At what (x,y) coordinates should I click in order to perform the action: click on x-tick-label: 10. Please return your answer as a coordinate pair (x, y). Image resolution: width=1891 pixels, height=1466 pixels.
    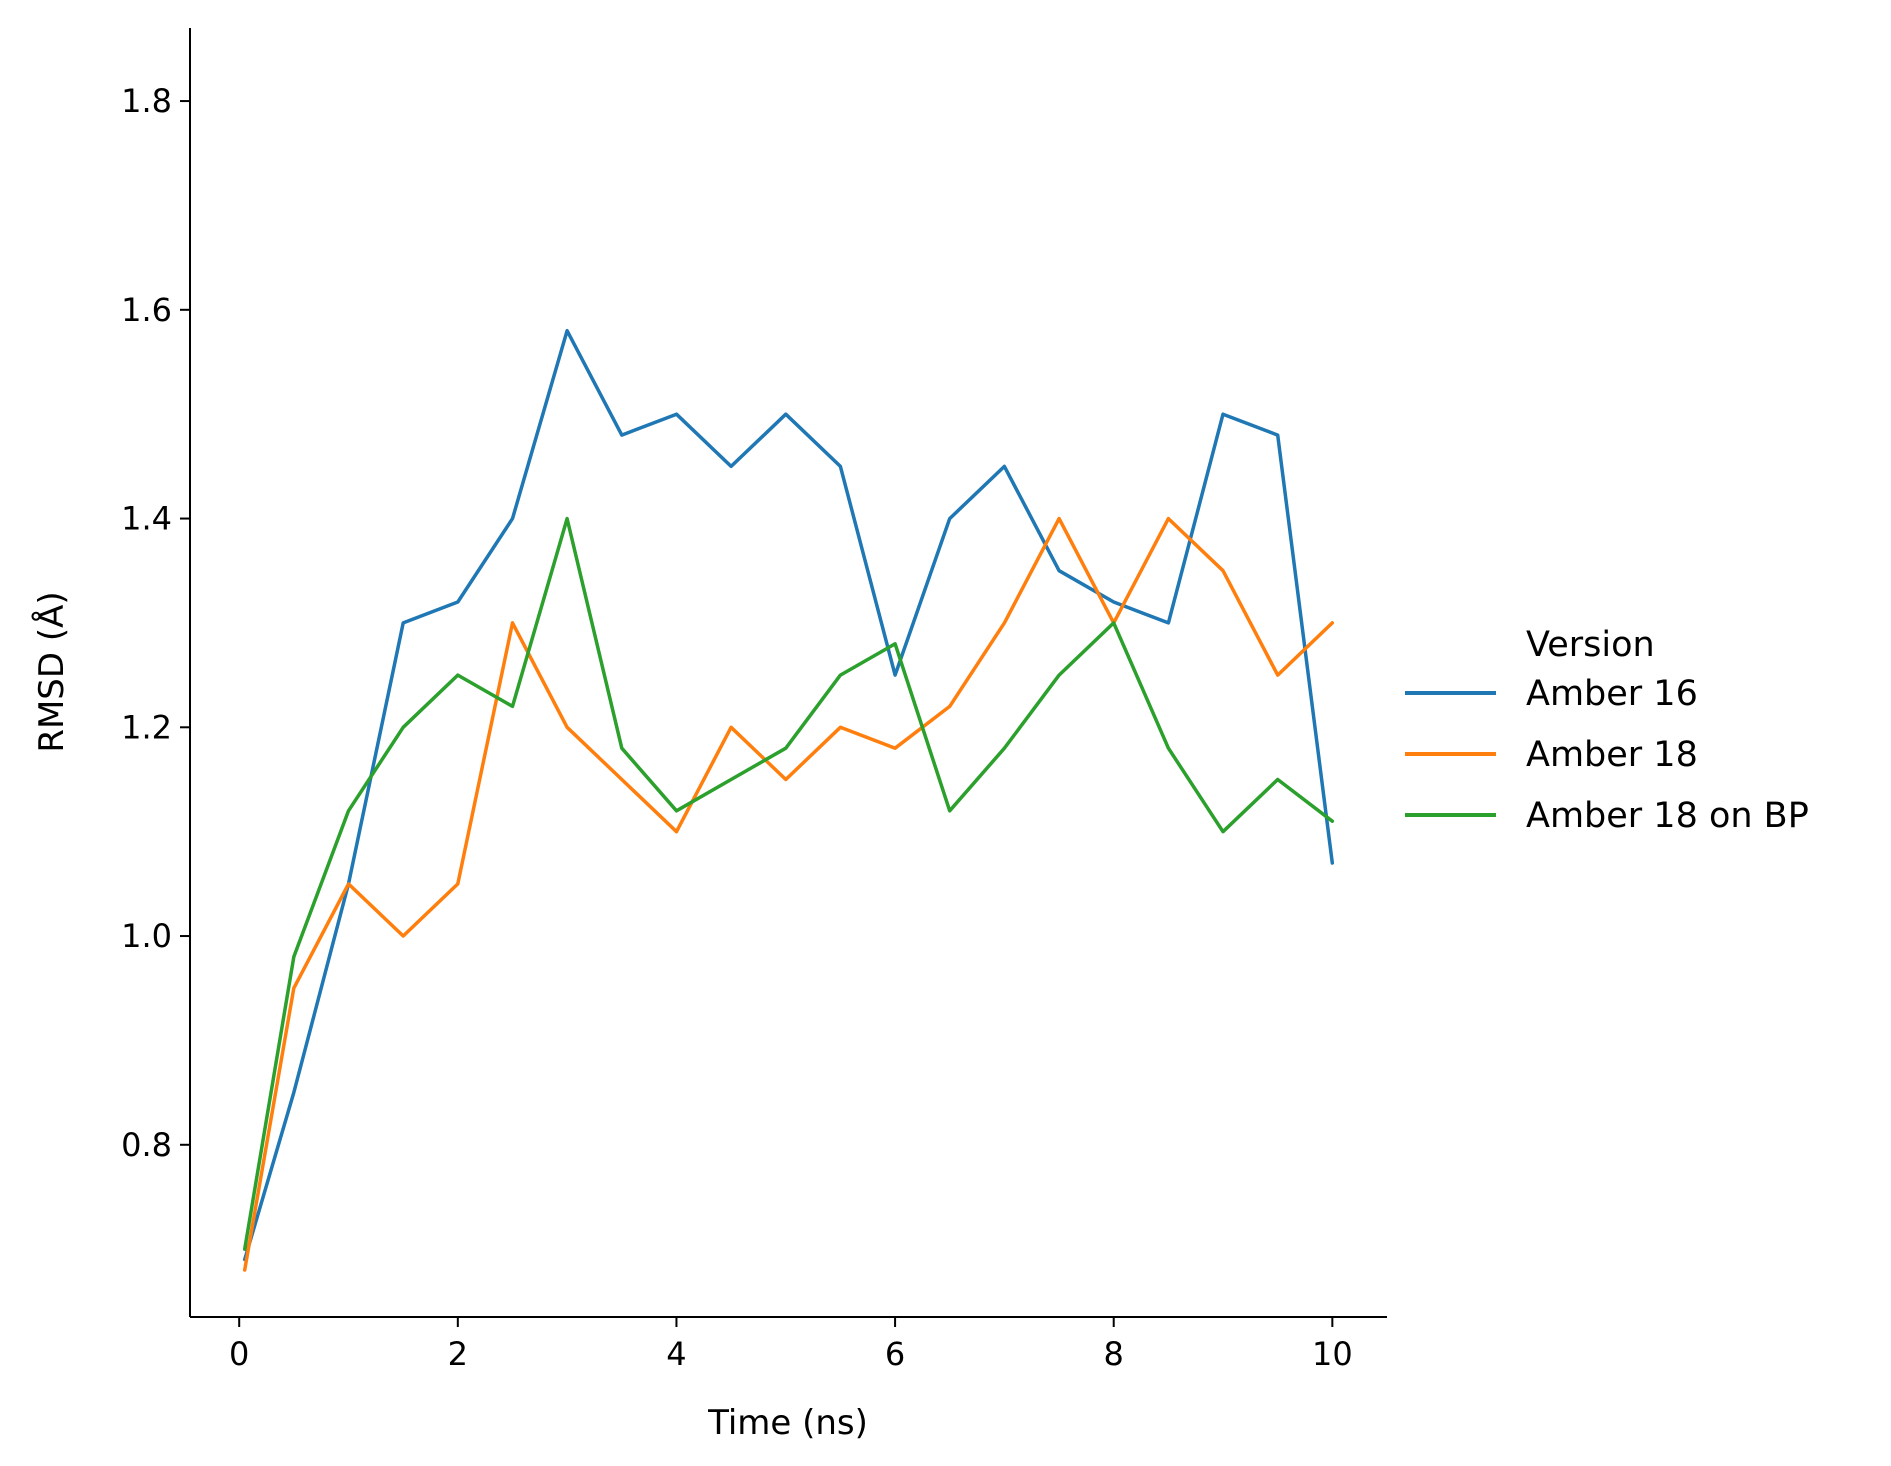
    Looking at the image, I should click on (1332, 1354).